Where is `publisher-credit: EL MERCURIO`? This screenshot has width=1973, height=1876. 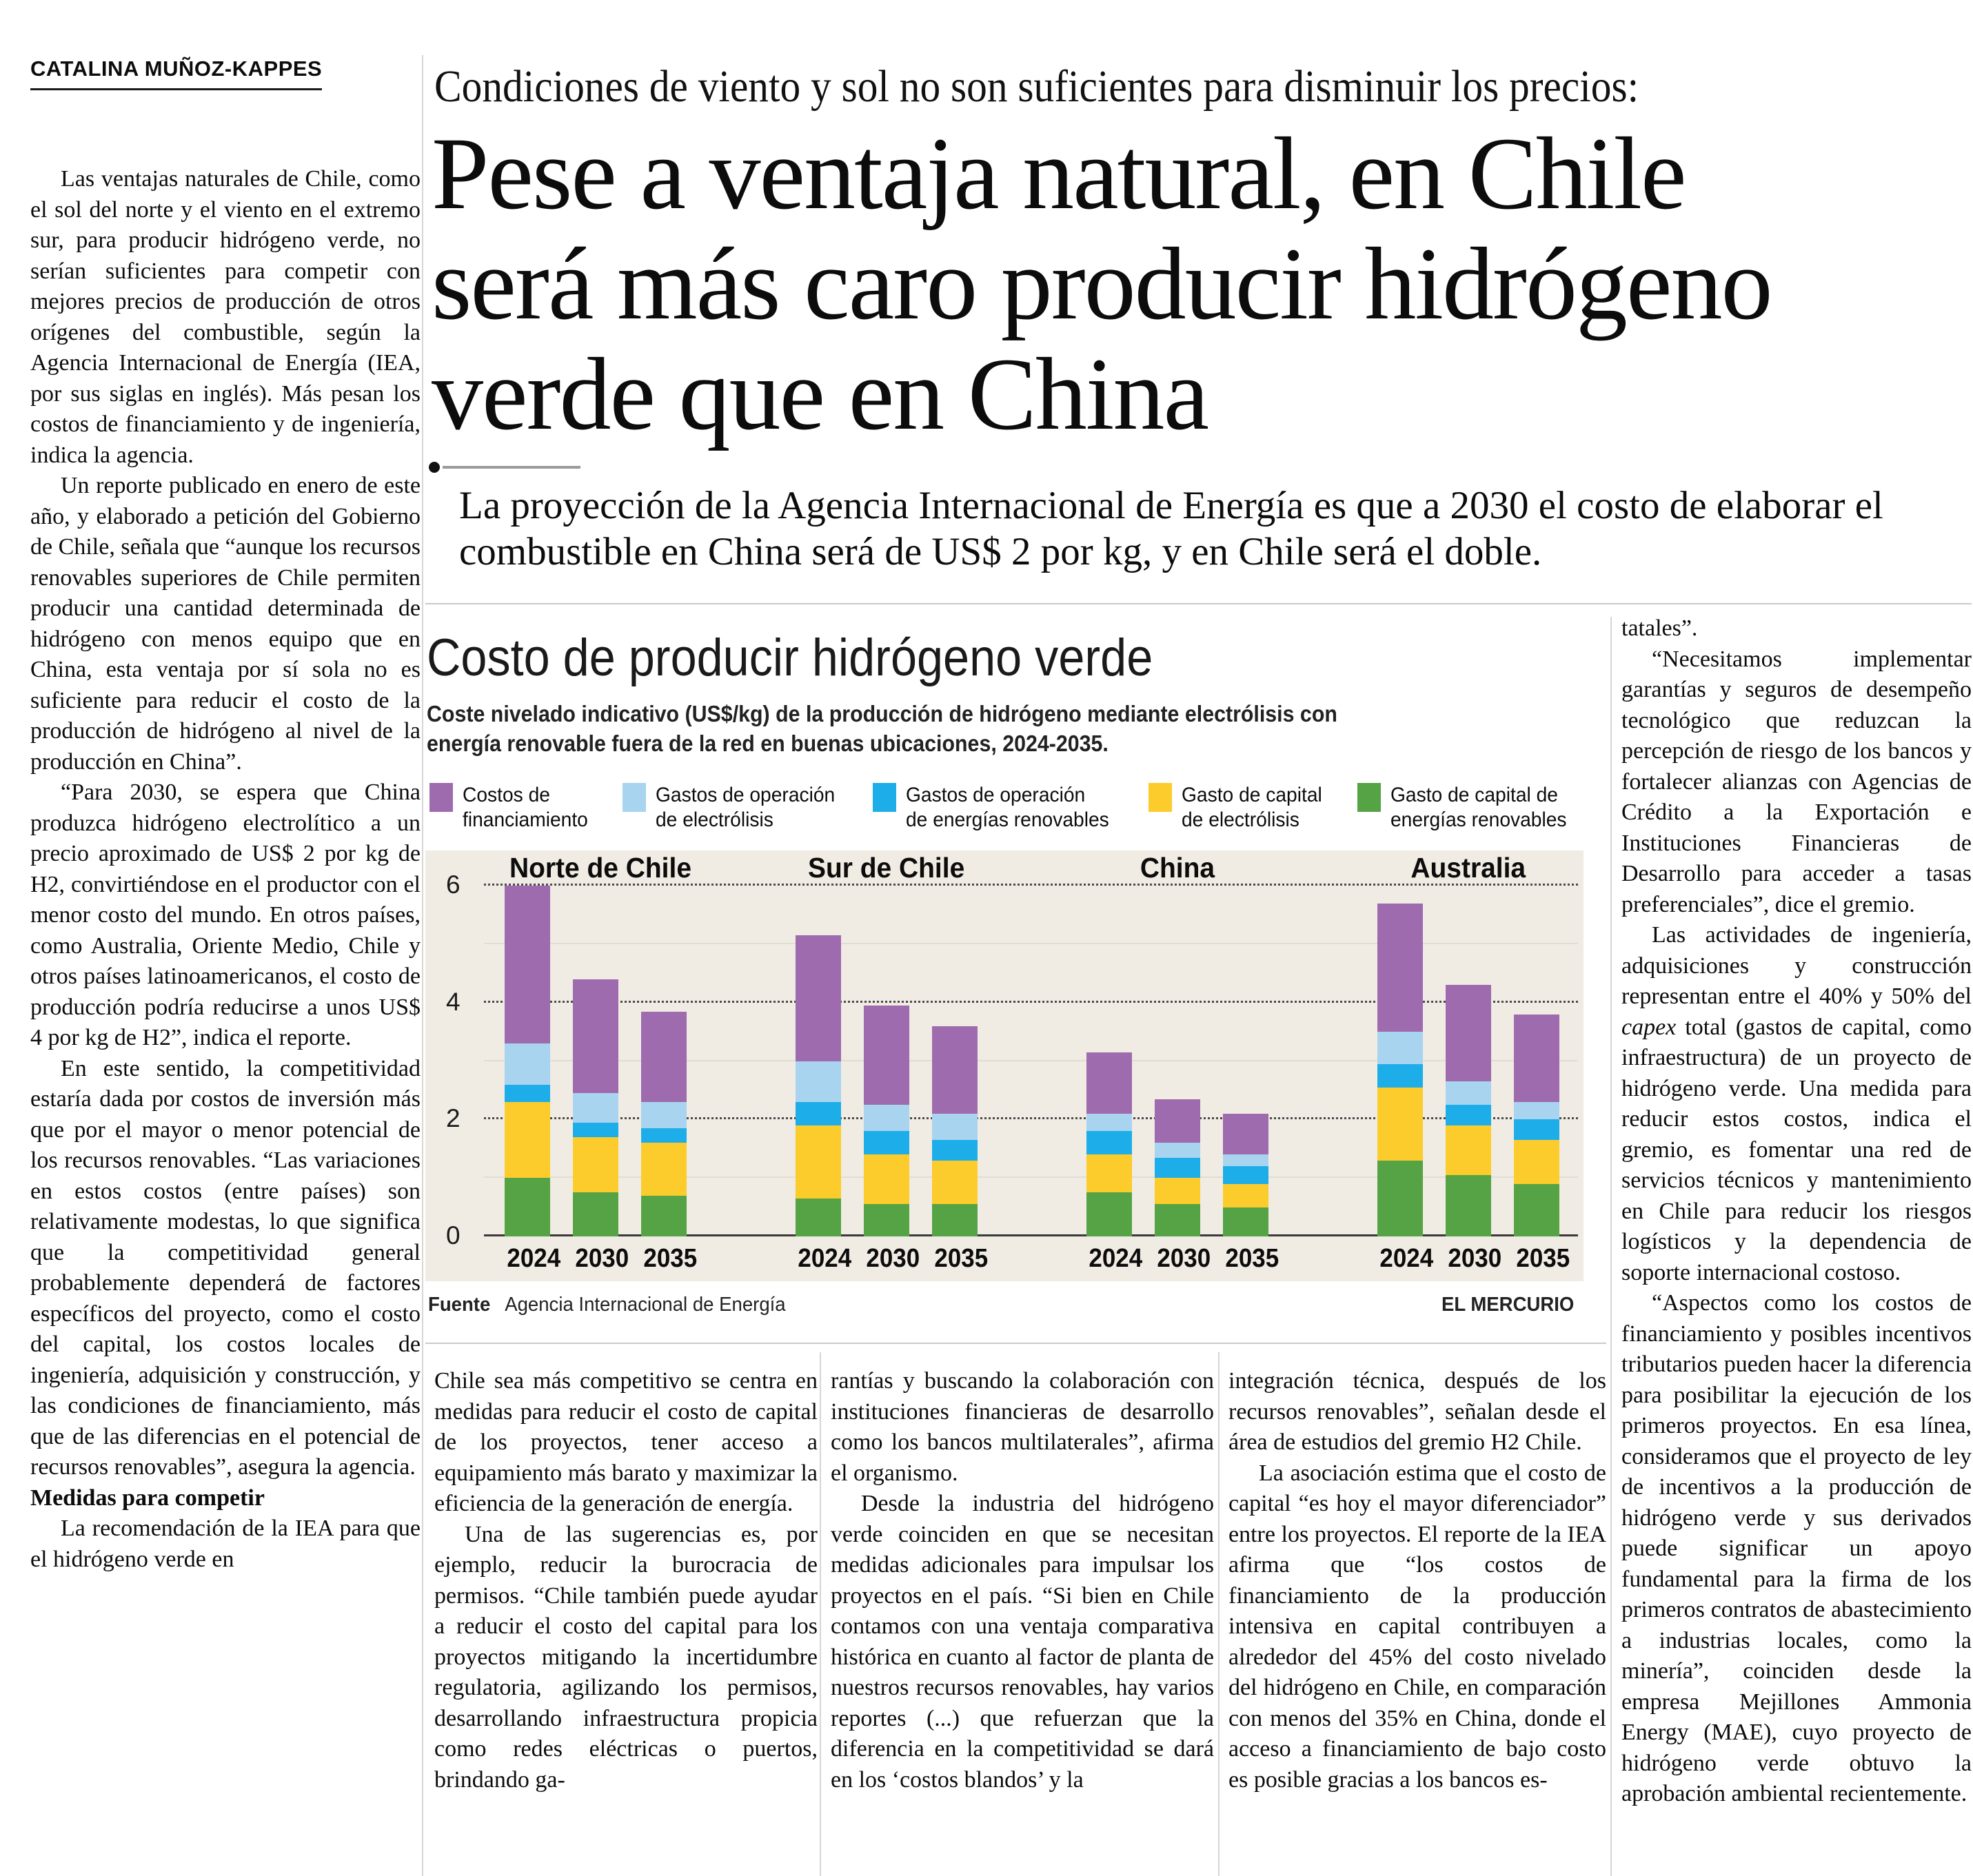
publisher-credit: EL MERCURIO is located at coordinates (1508, 1305).